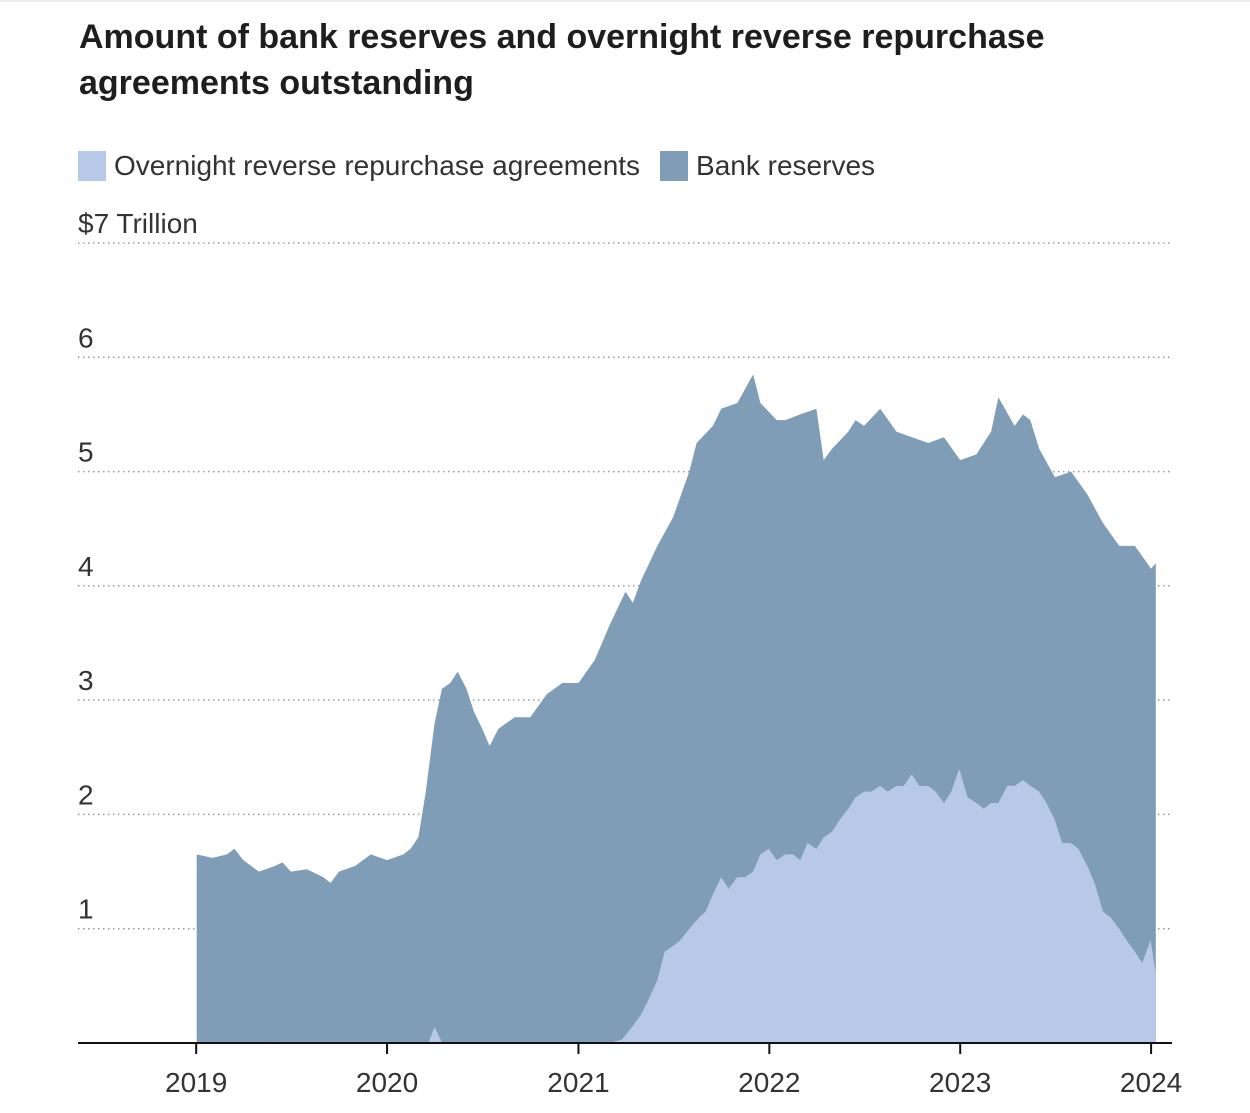 Image resolution: width=1250 pixels, height=1113 pixels. I want to click on y-tick-label-1: 1, so click(86, 909).